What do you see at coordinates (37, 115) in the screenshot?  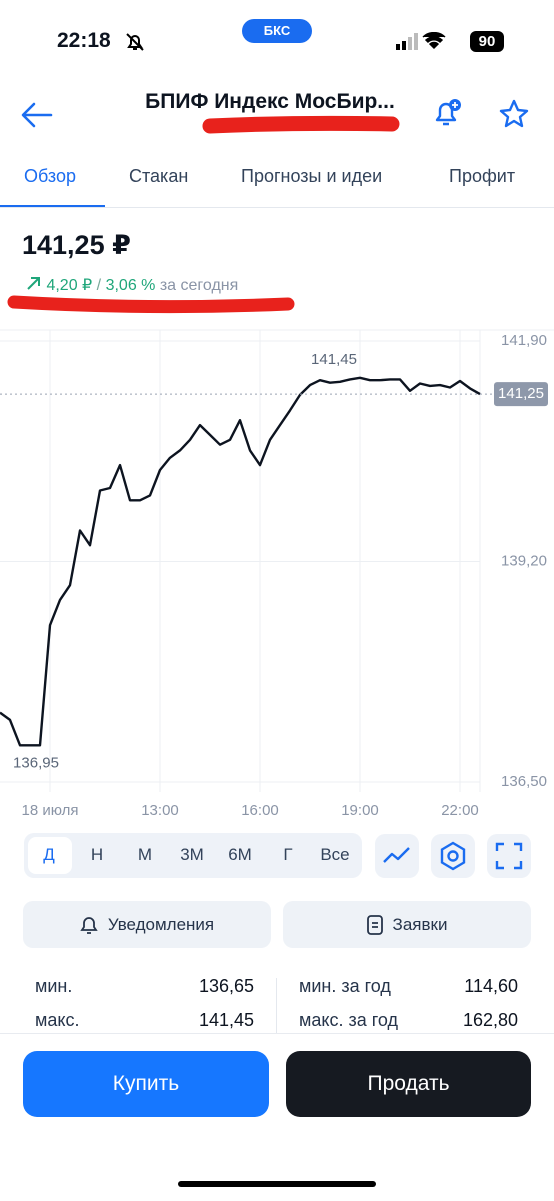 I see `back-button` at bounding box center [37, 115].